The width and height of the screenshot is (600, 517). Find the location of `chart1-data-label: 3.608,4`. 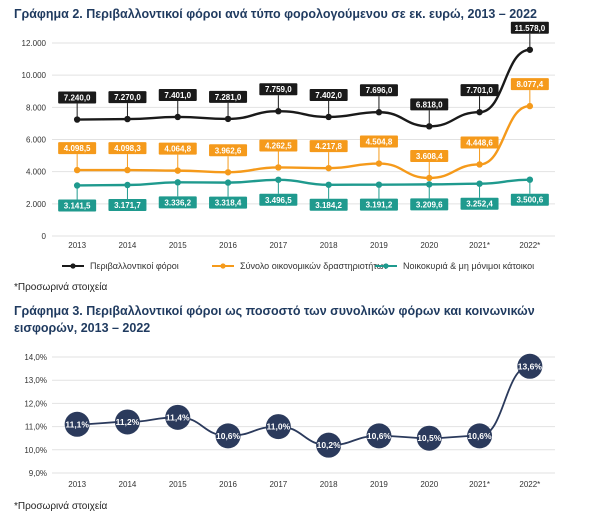

chart1-data-label: 3.608,4 is located at coordinates (429, 156).